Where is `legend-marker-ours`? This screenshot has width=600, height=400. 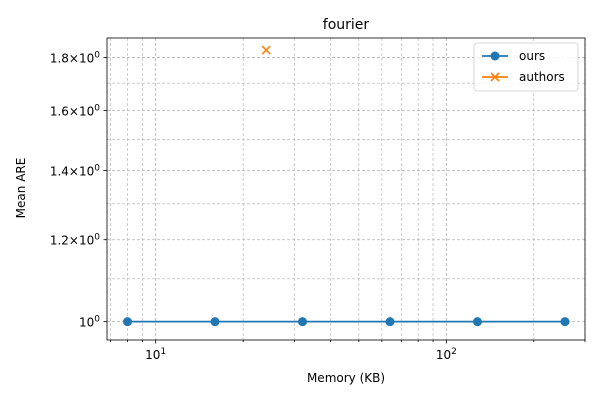 legend-marker-ours is located at coordinates (495, 56).